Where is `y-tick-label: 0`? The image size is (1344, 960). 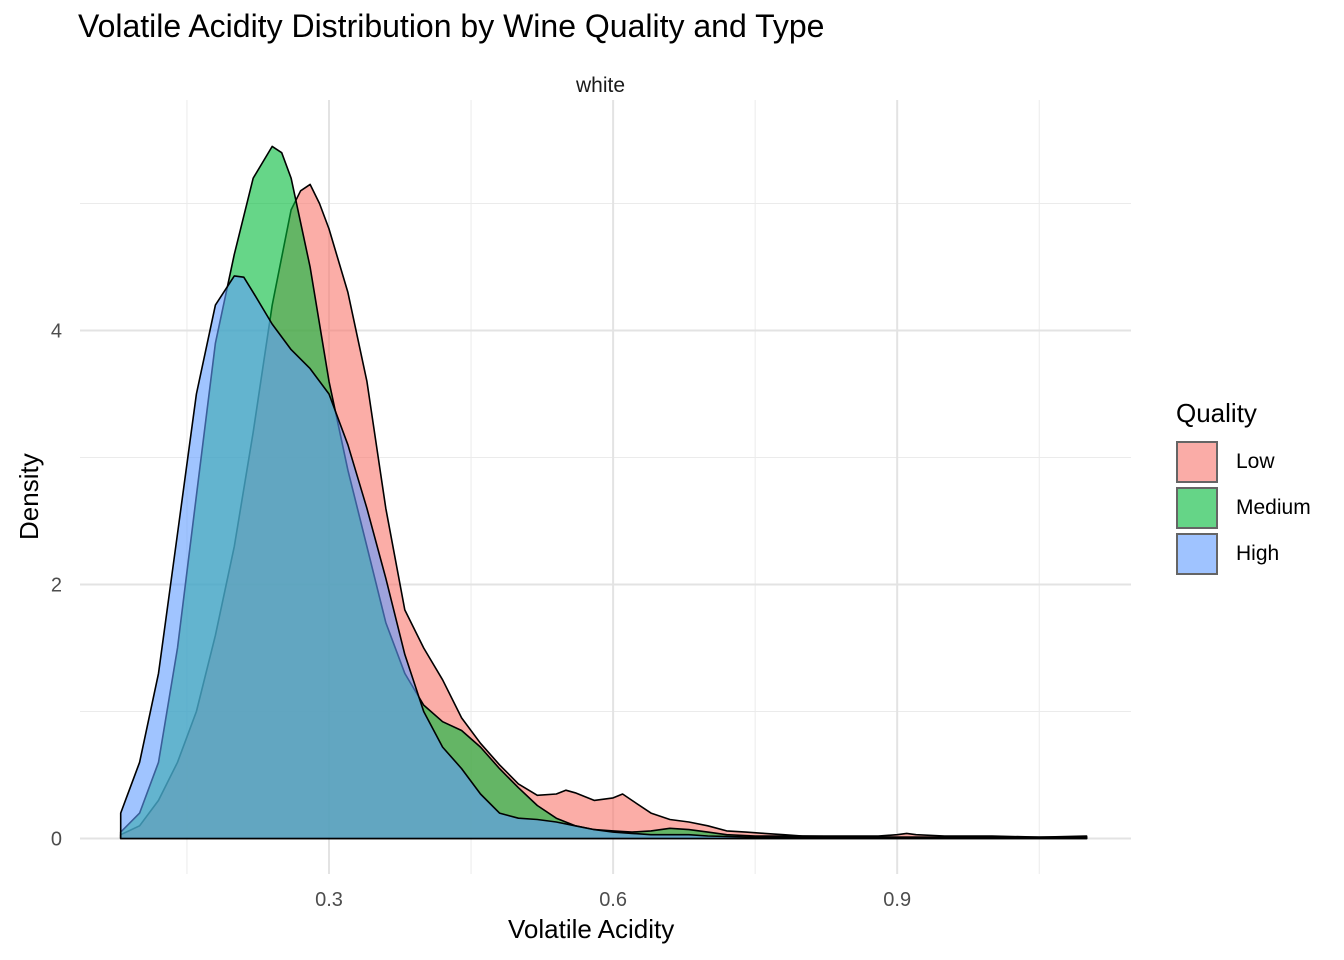
y-tick-label: 0 is located at coordinates (56, 840).